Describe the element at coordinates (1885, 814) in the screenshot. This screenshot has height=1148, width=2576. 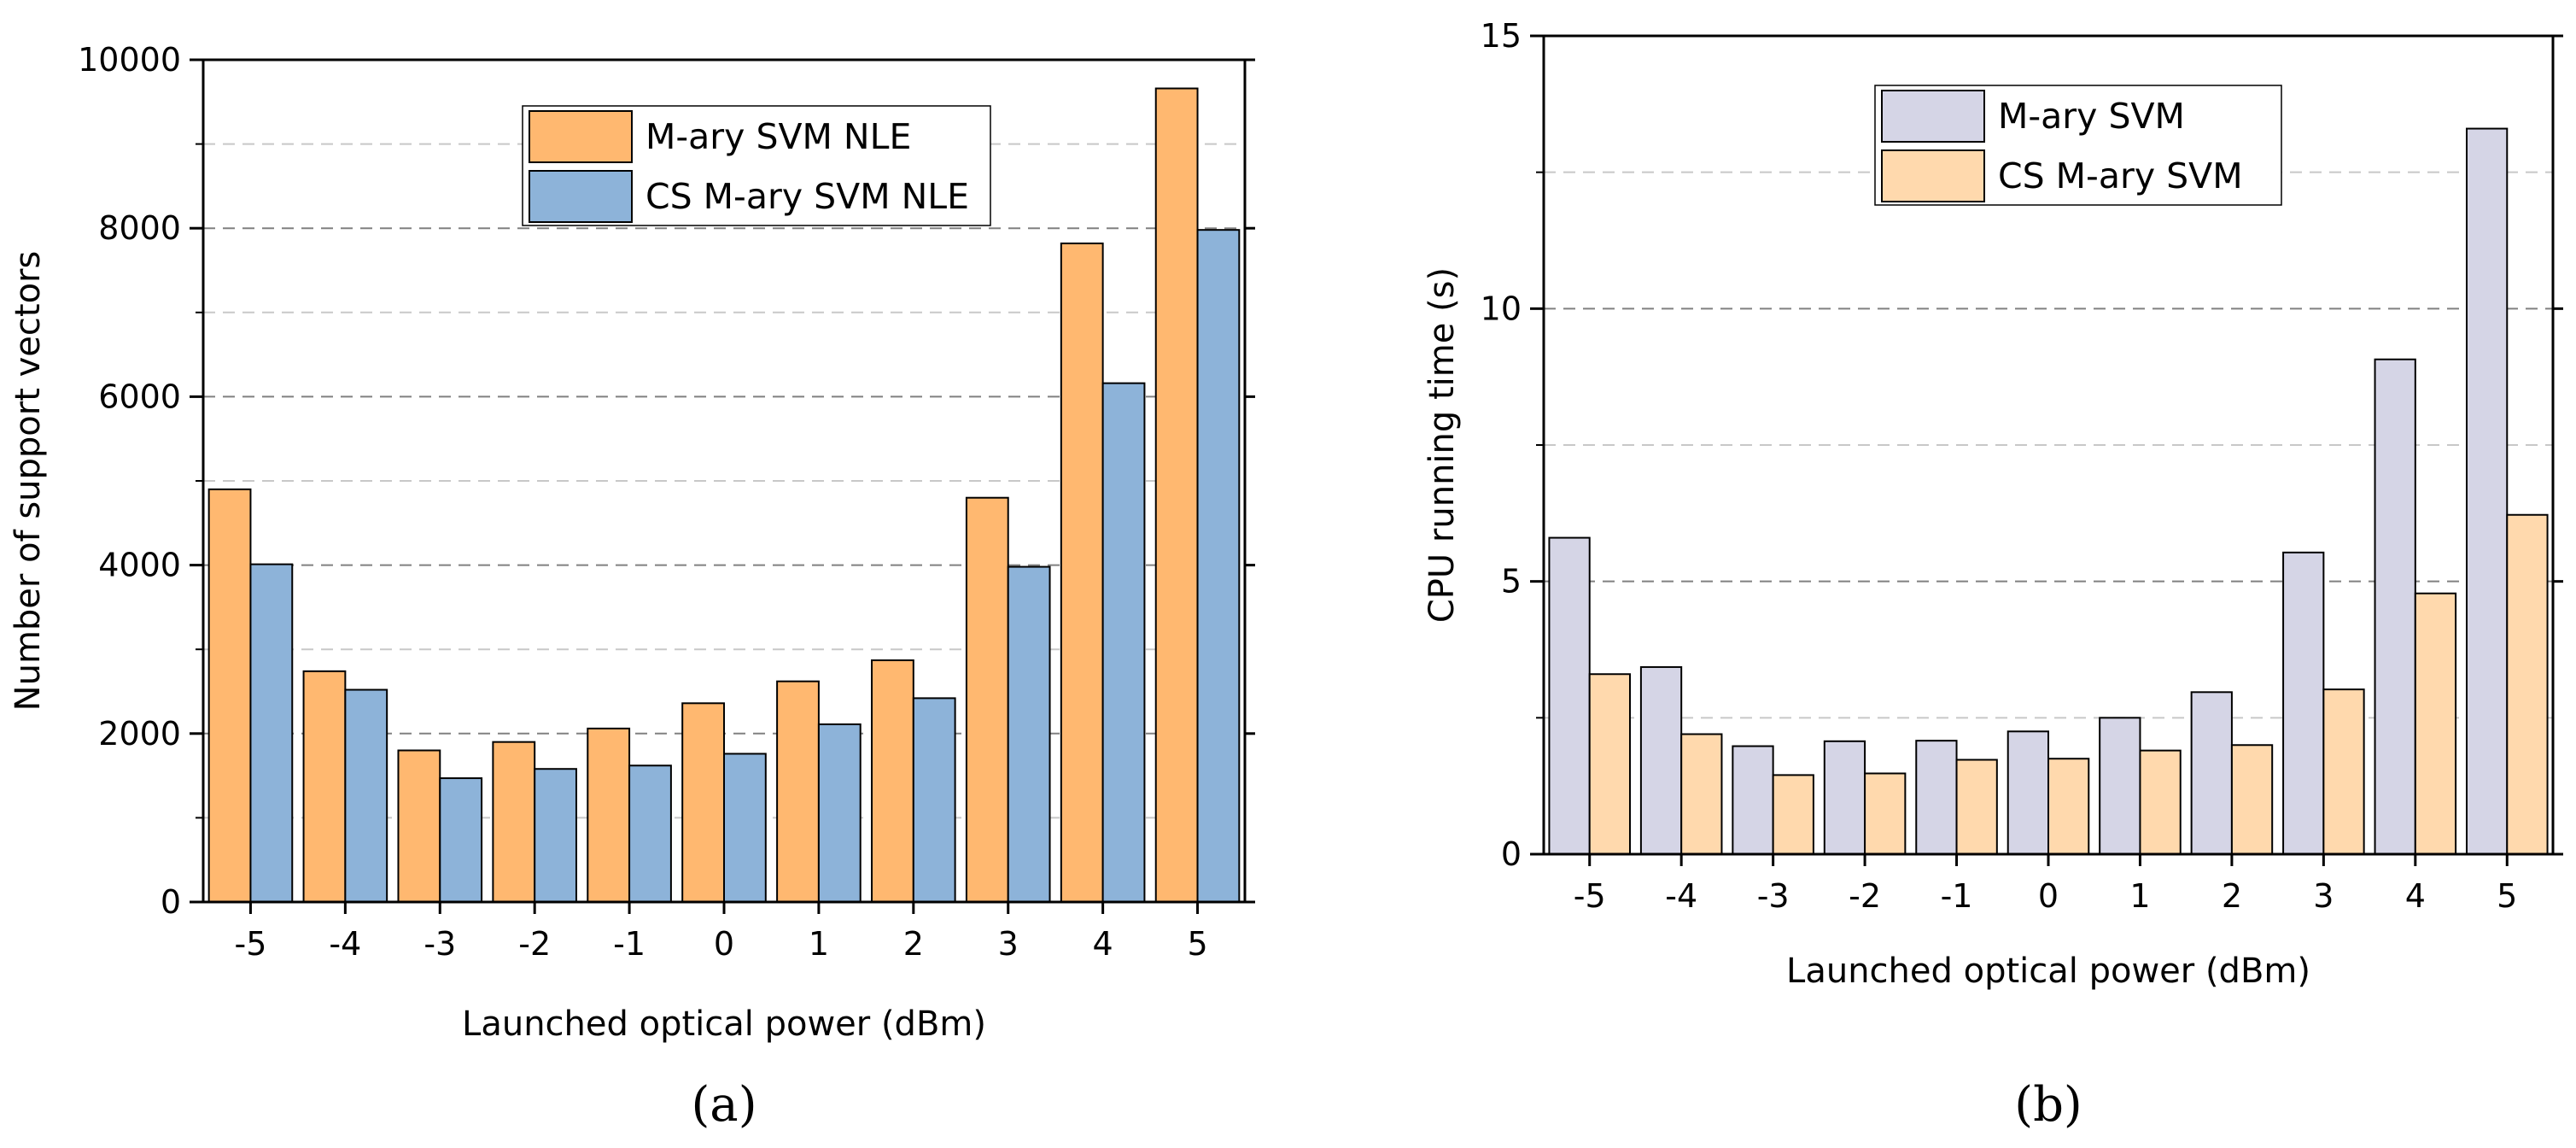
I see `chart-b-bar-s2--2` at that location.